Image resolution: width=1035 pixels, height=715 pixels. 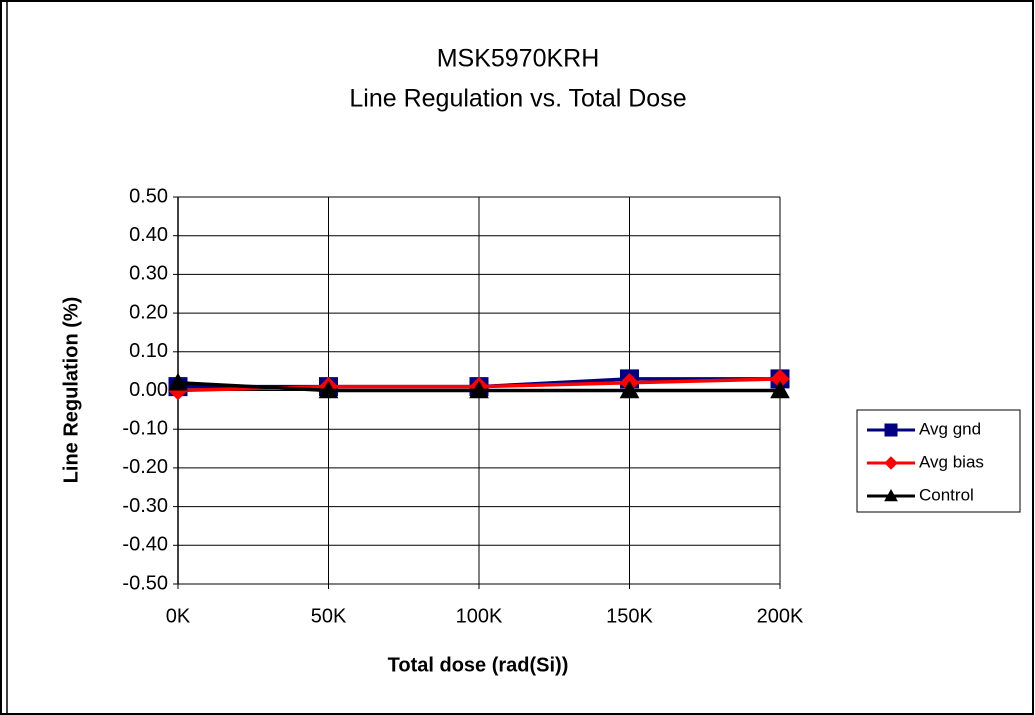 I want to click on x-tick-label: 100K, so click(x=479, y=616).